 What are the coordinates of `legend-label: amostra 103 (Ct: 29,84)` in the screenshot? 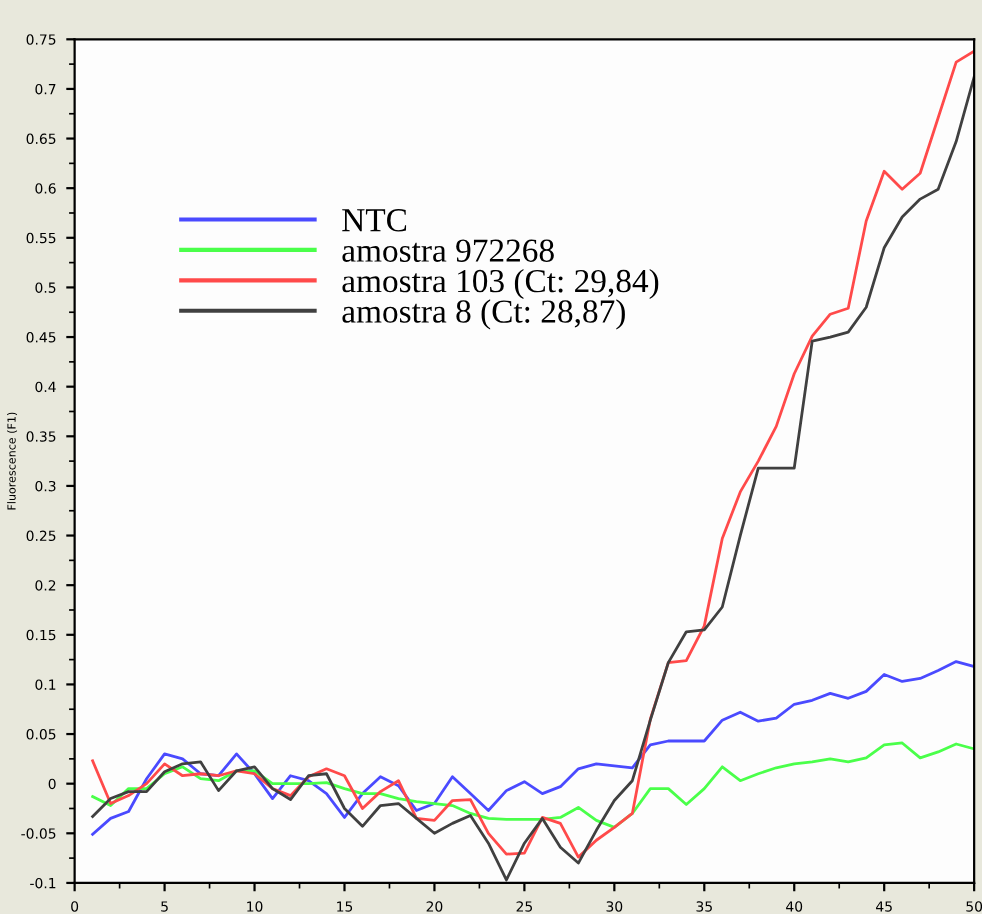 It's located at (500, 284).